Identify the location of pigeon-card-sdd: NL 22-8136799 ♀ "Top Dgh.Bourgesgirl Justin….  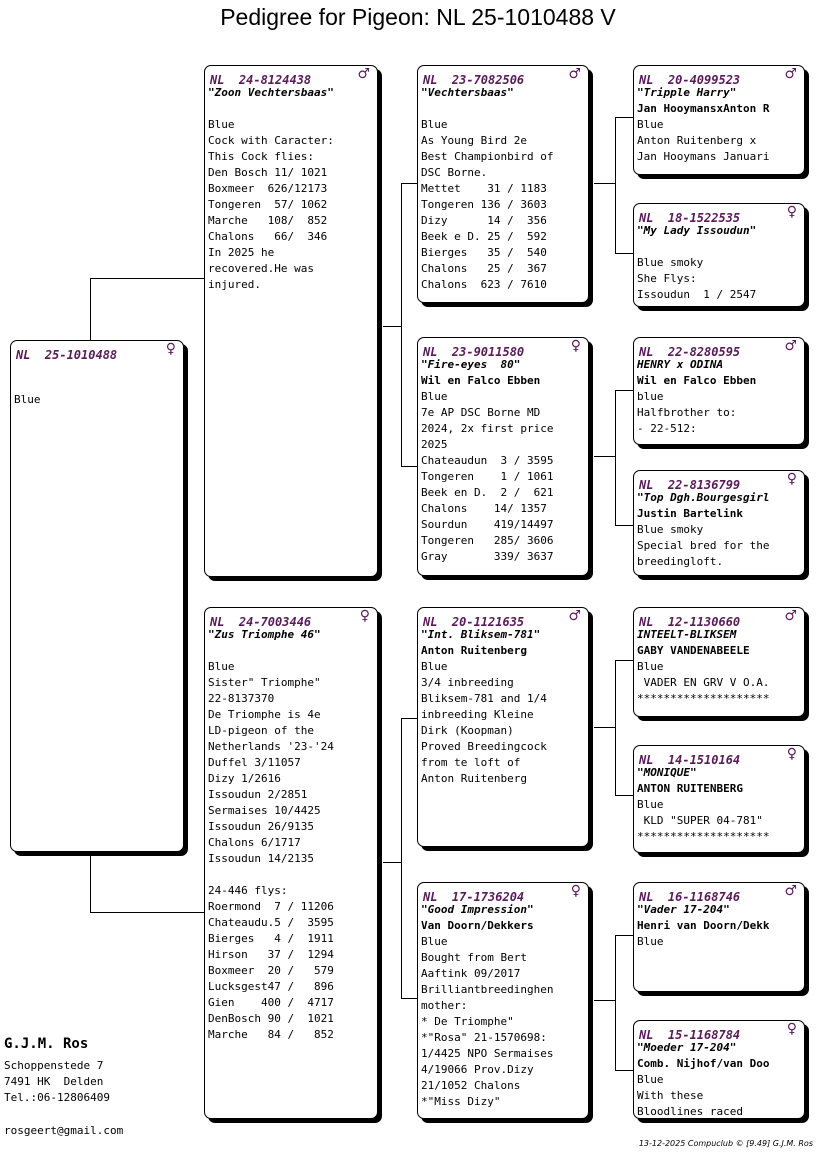
(719, 523).